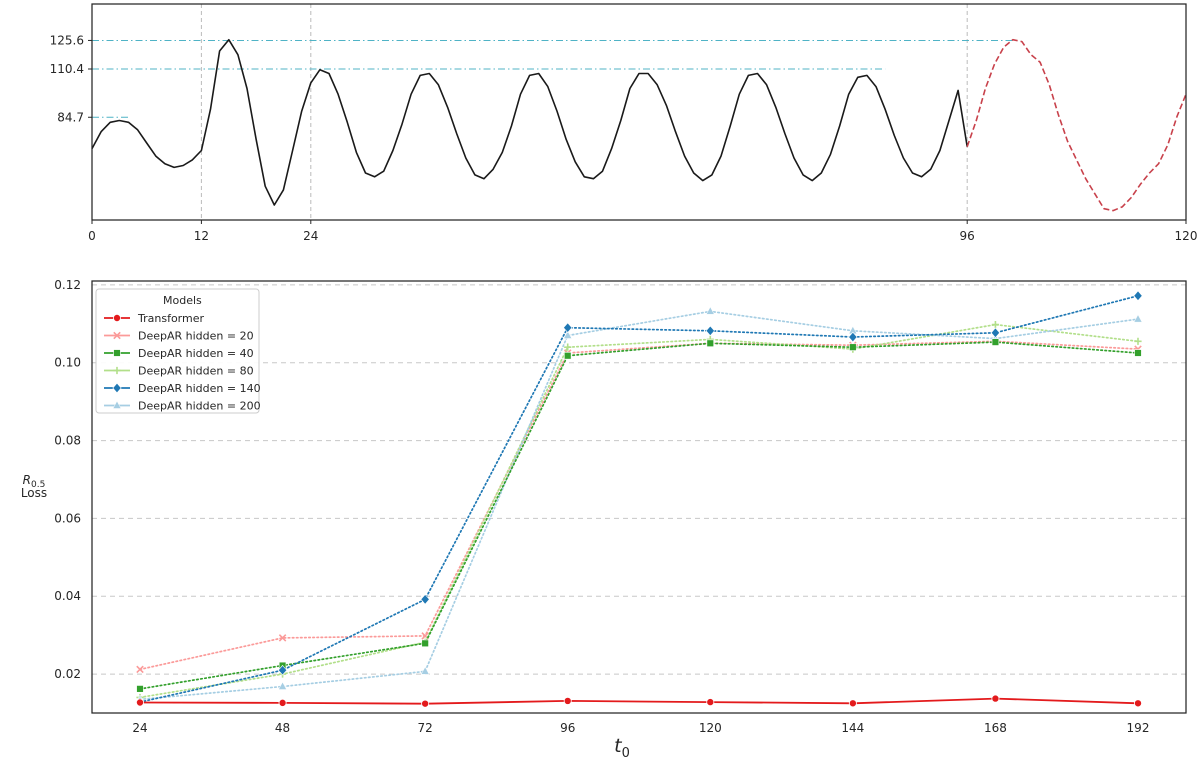 Image resolution: width=1202 pixels, height=757 pixels. I want to click on top-y-axis-ticks: 125.6 110.4 84.7, so click(71, 78).